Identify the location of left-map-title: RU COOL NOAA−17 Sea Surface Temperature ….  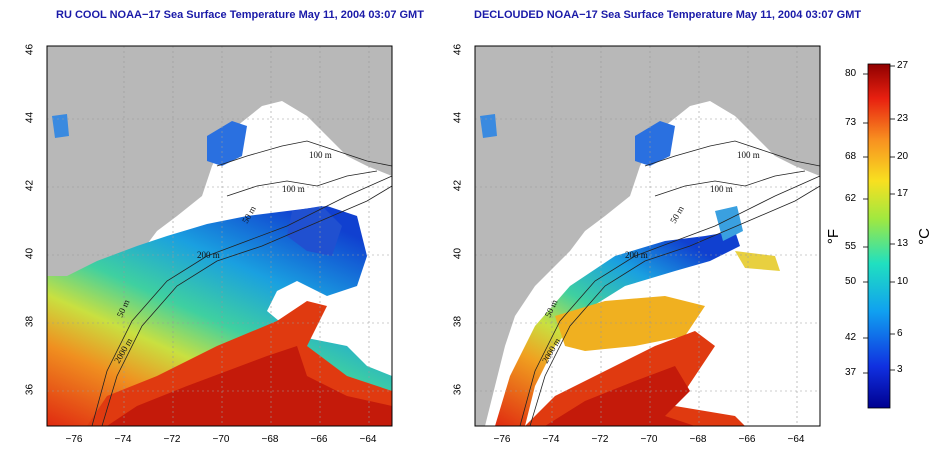
(240, 15).